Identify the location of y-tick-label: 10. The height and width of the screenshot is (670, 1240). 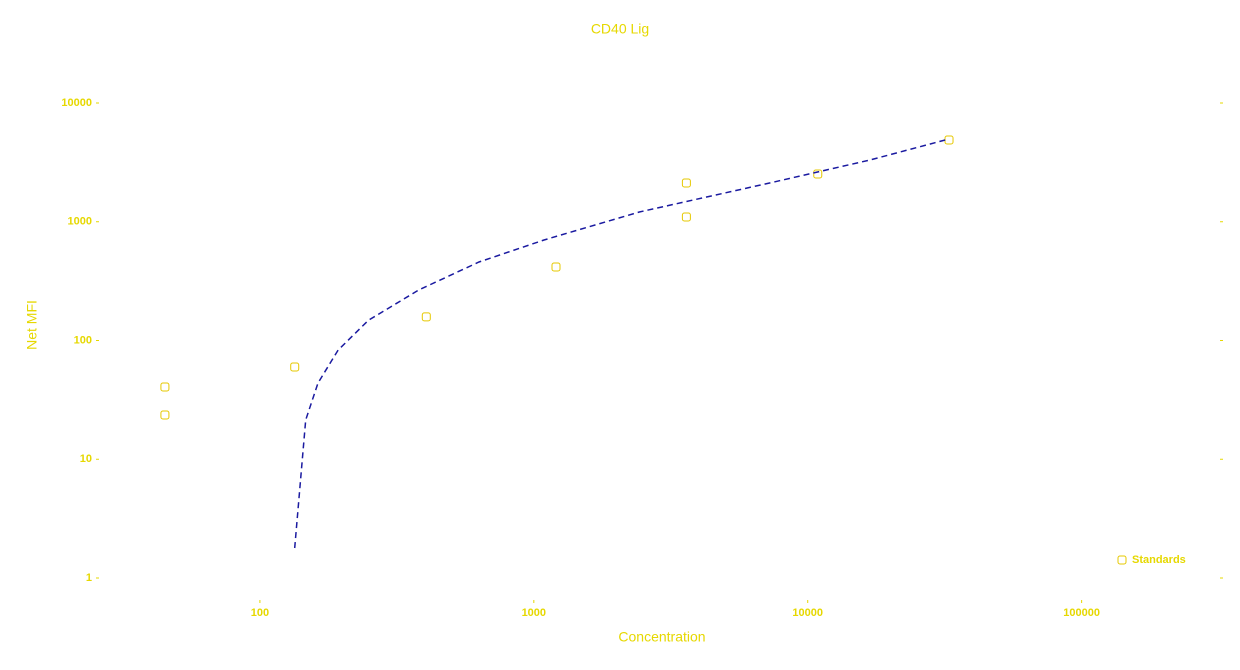
(86, 459).